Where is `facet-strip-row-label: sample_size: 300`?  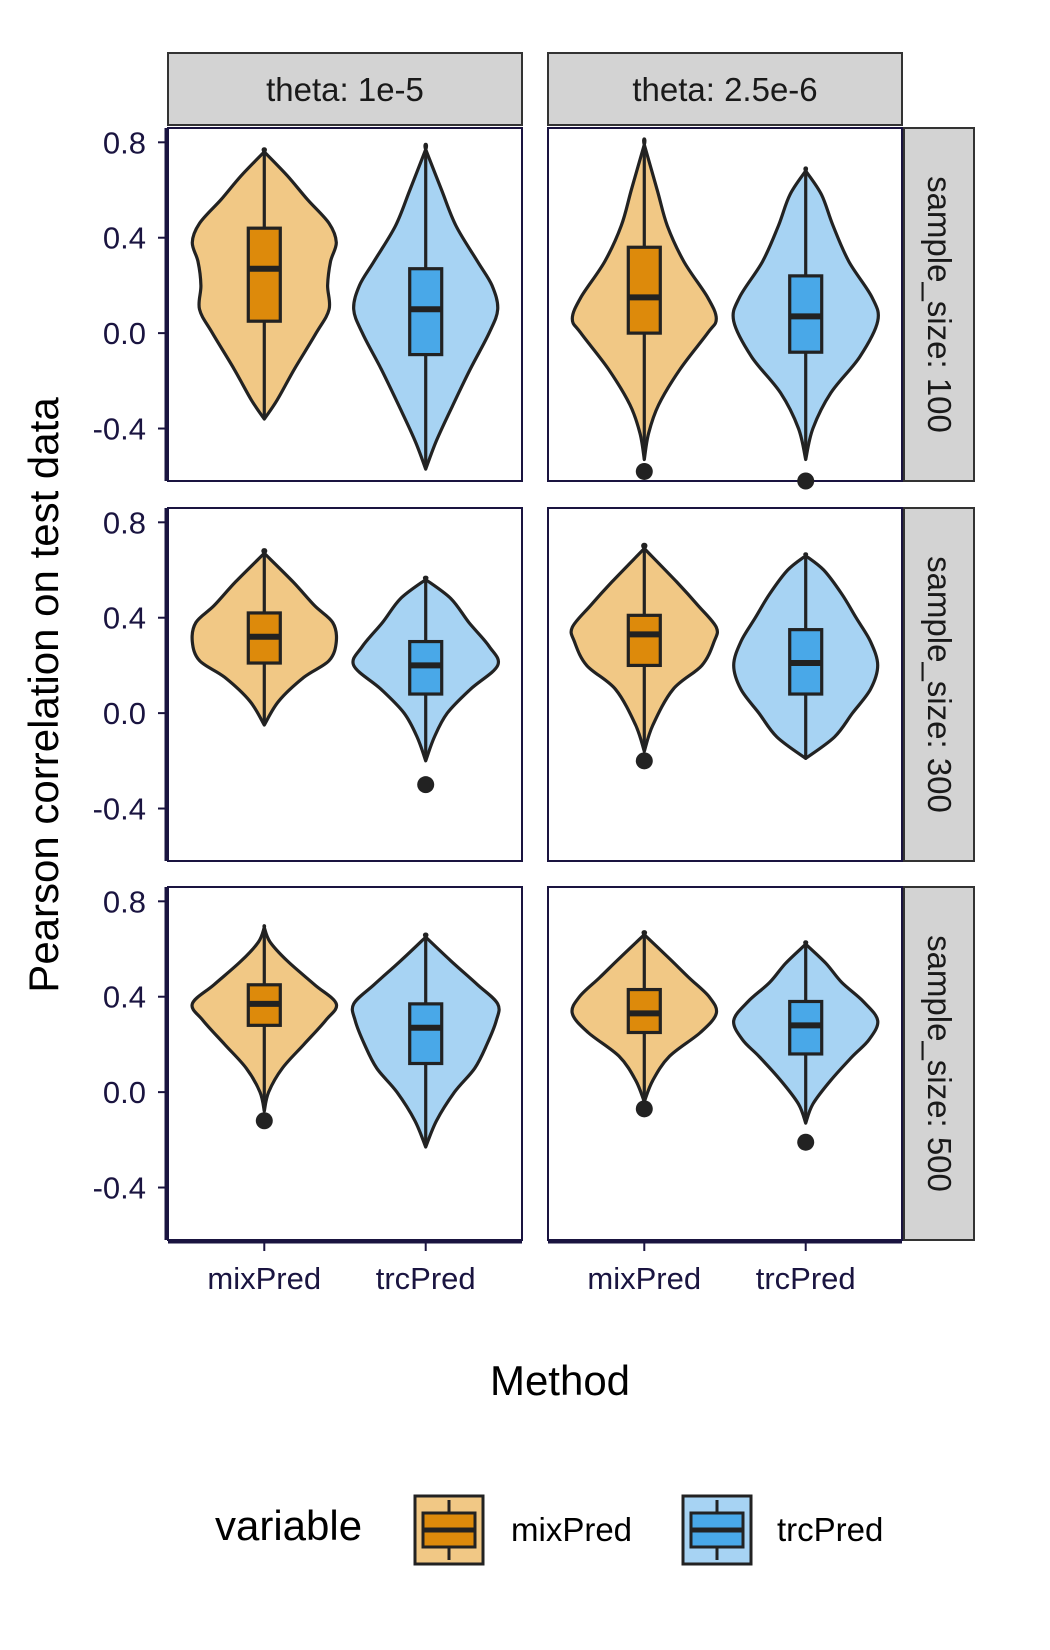 facet-strip-row-label: sample_size: 300 is located at coordinates (939, 684).